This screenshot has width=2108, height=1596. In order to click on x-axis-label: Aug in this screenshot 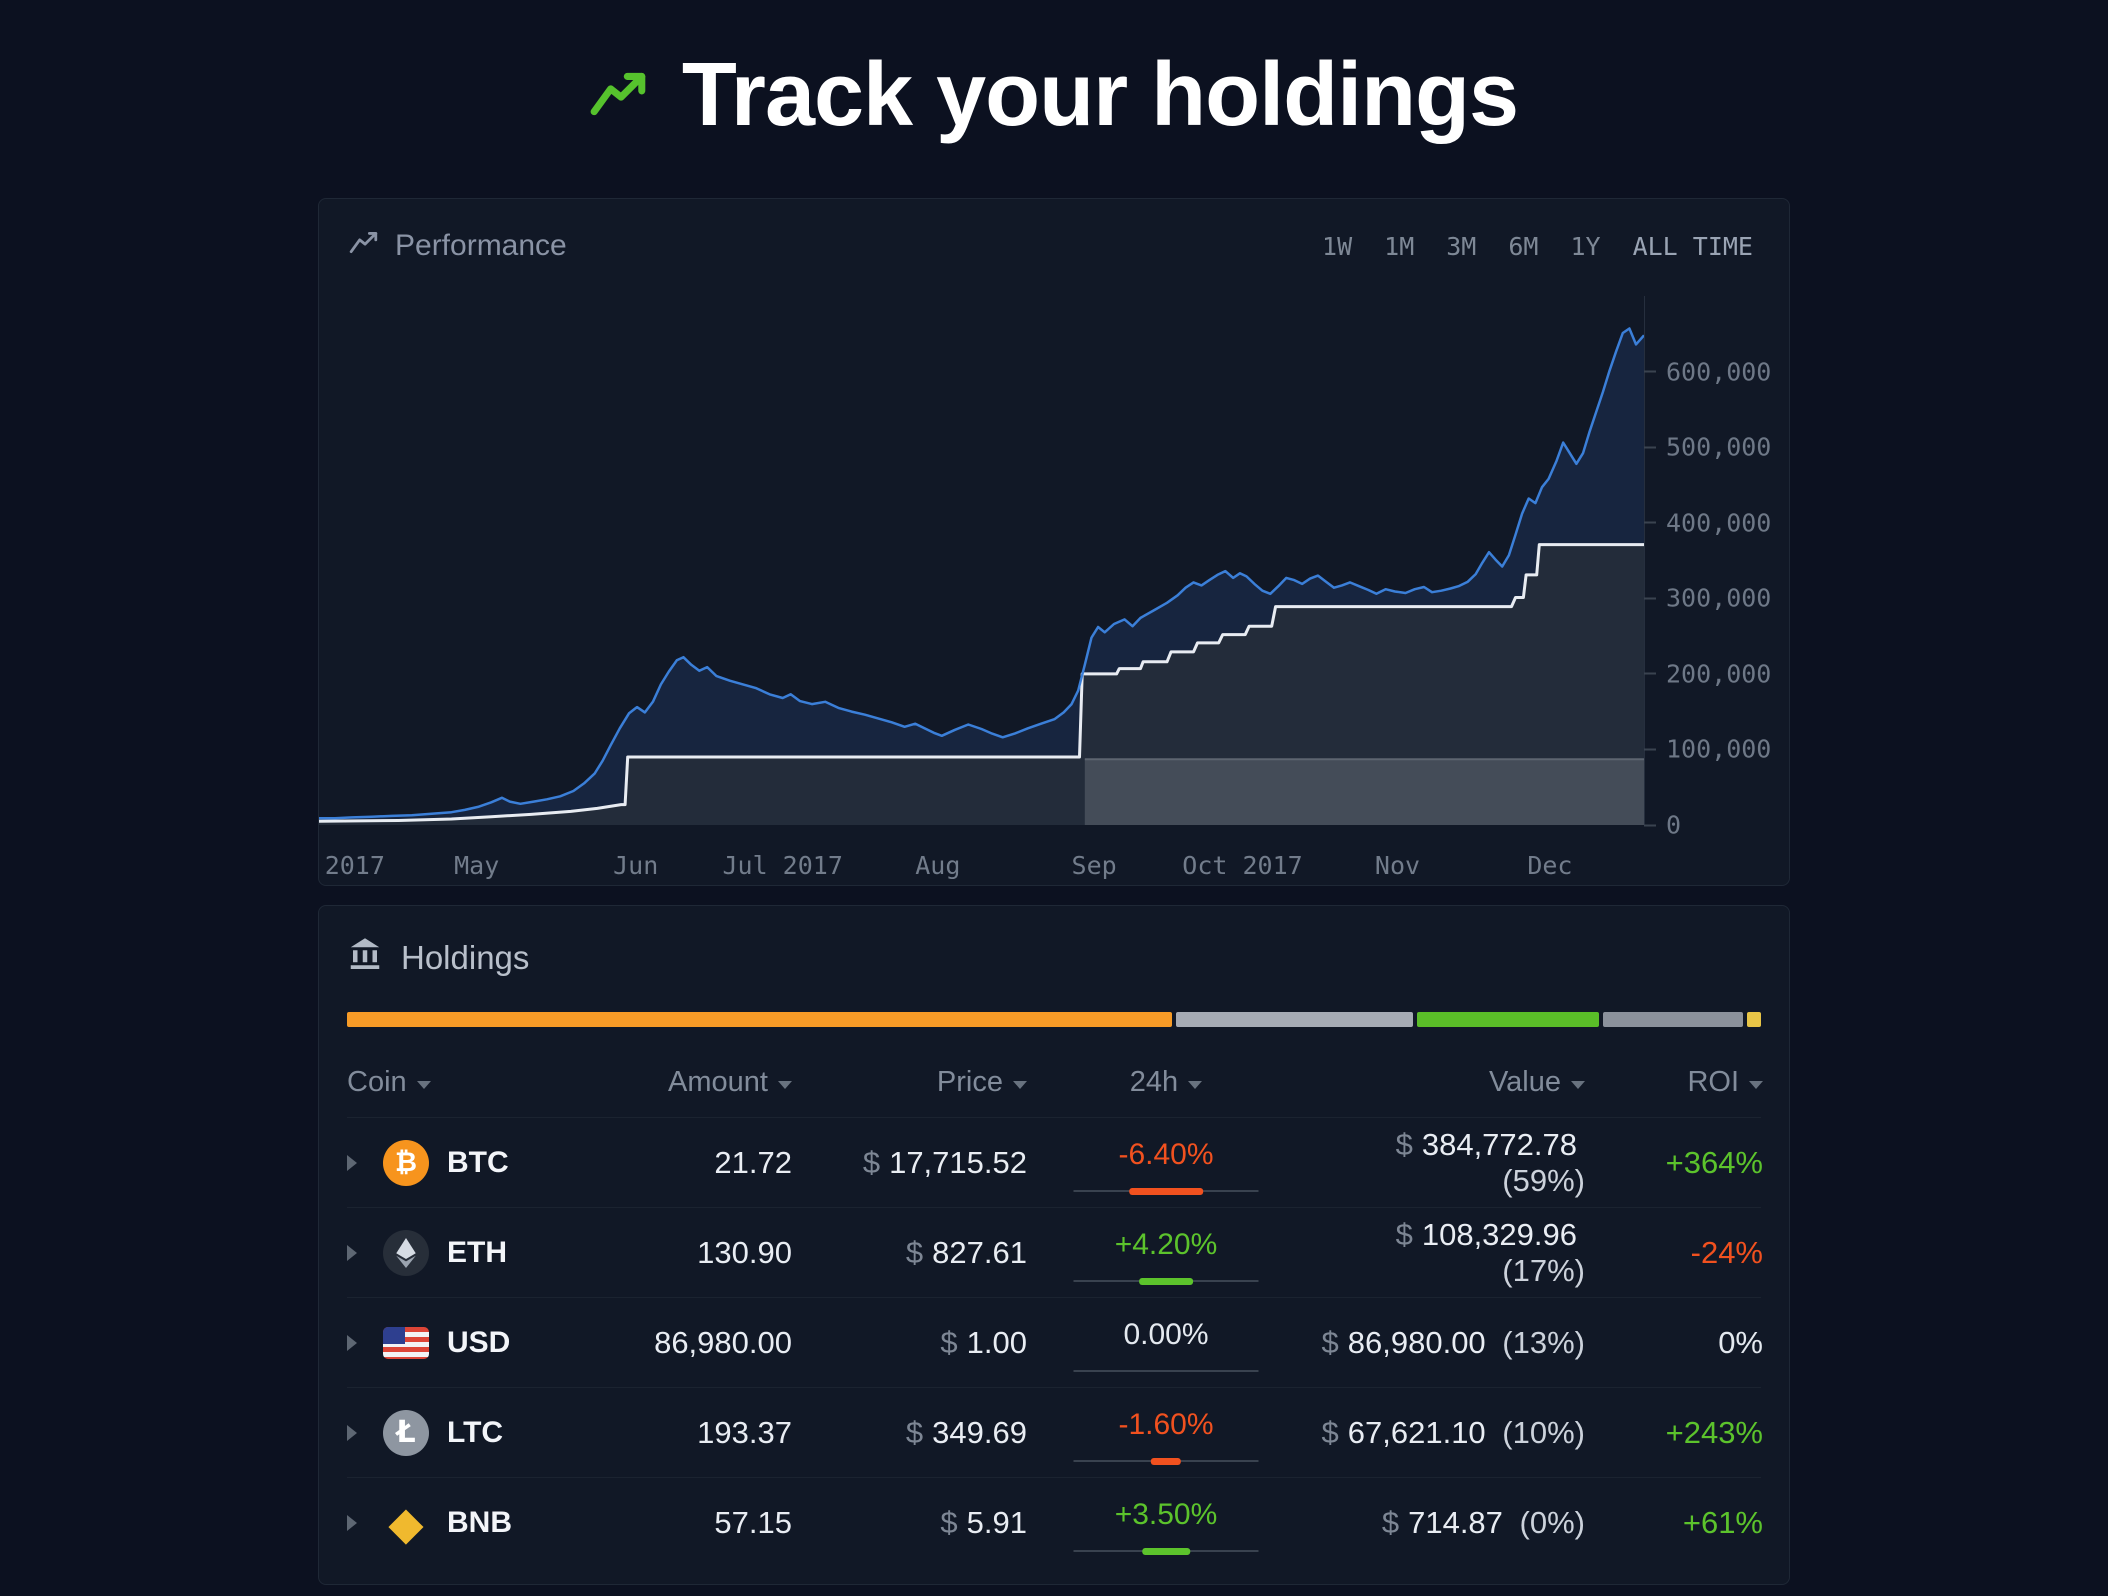, I will do `click(938, 865)`.